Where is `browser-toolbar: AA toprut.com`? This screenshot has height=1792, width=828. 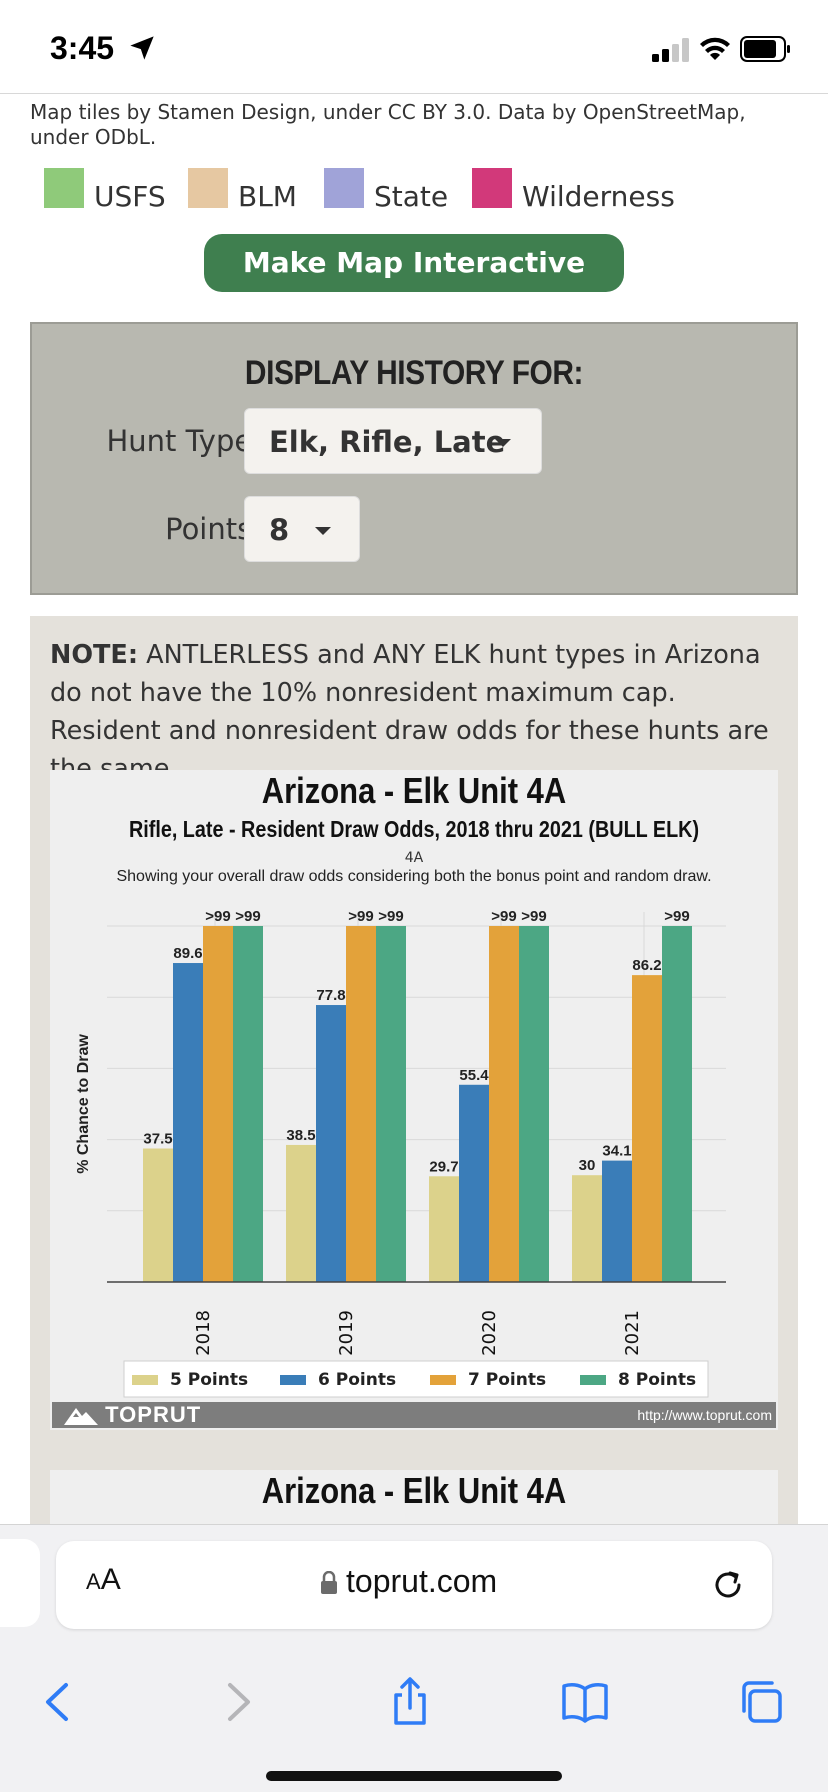
browser-toolbar: AA toprut.com is located at coordinates (414, 1658).